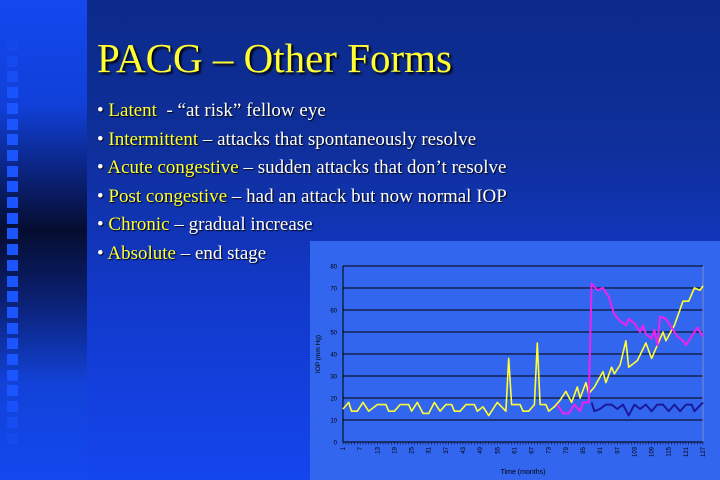 This screenshot has width=720, height=480. What do you see at coordinates (333, 378) in the screenshot?
I see `y-tick-label: 30` at bounding box center [333, 378].